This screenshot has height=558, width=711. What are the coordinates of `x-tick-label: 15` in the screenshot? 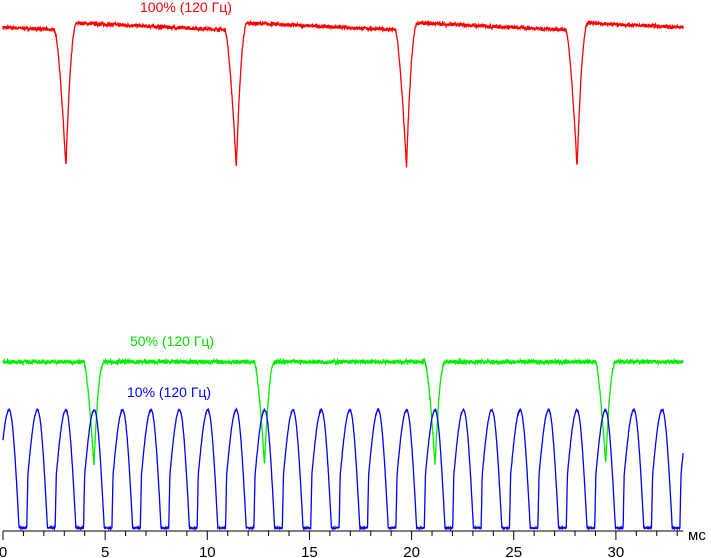 It's located at (309, 551).